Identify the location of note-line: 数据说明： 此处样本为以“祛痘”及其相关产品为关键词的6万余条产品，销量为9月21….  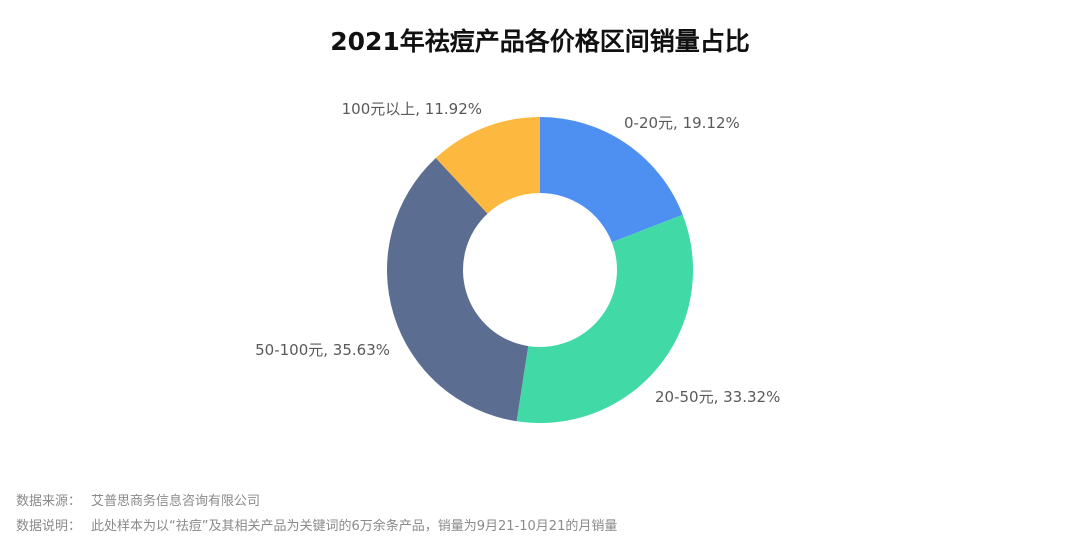
(316, 524).